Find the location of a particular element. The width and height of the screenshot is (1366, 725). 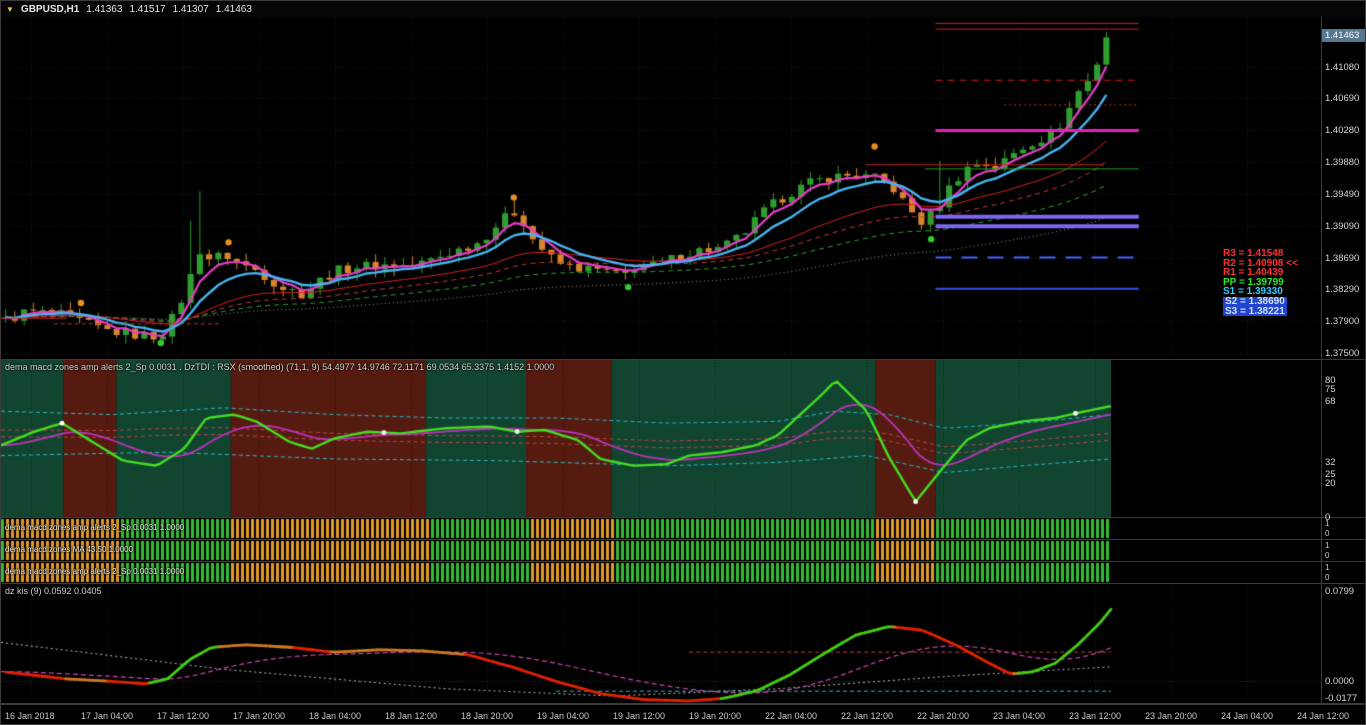

dzkis-scale-label: 0.0000 is located at coordinates (1340, 682).